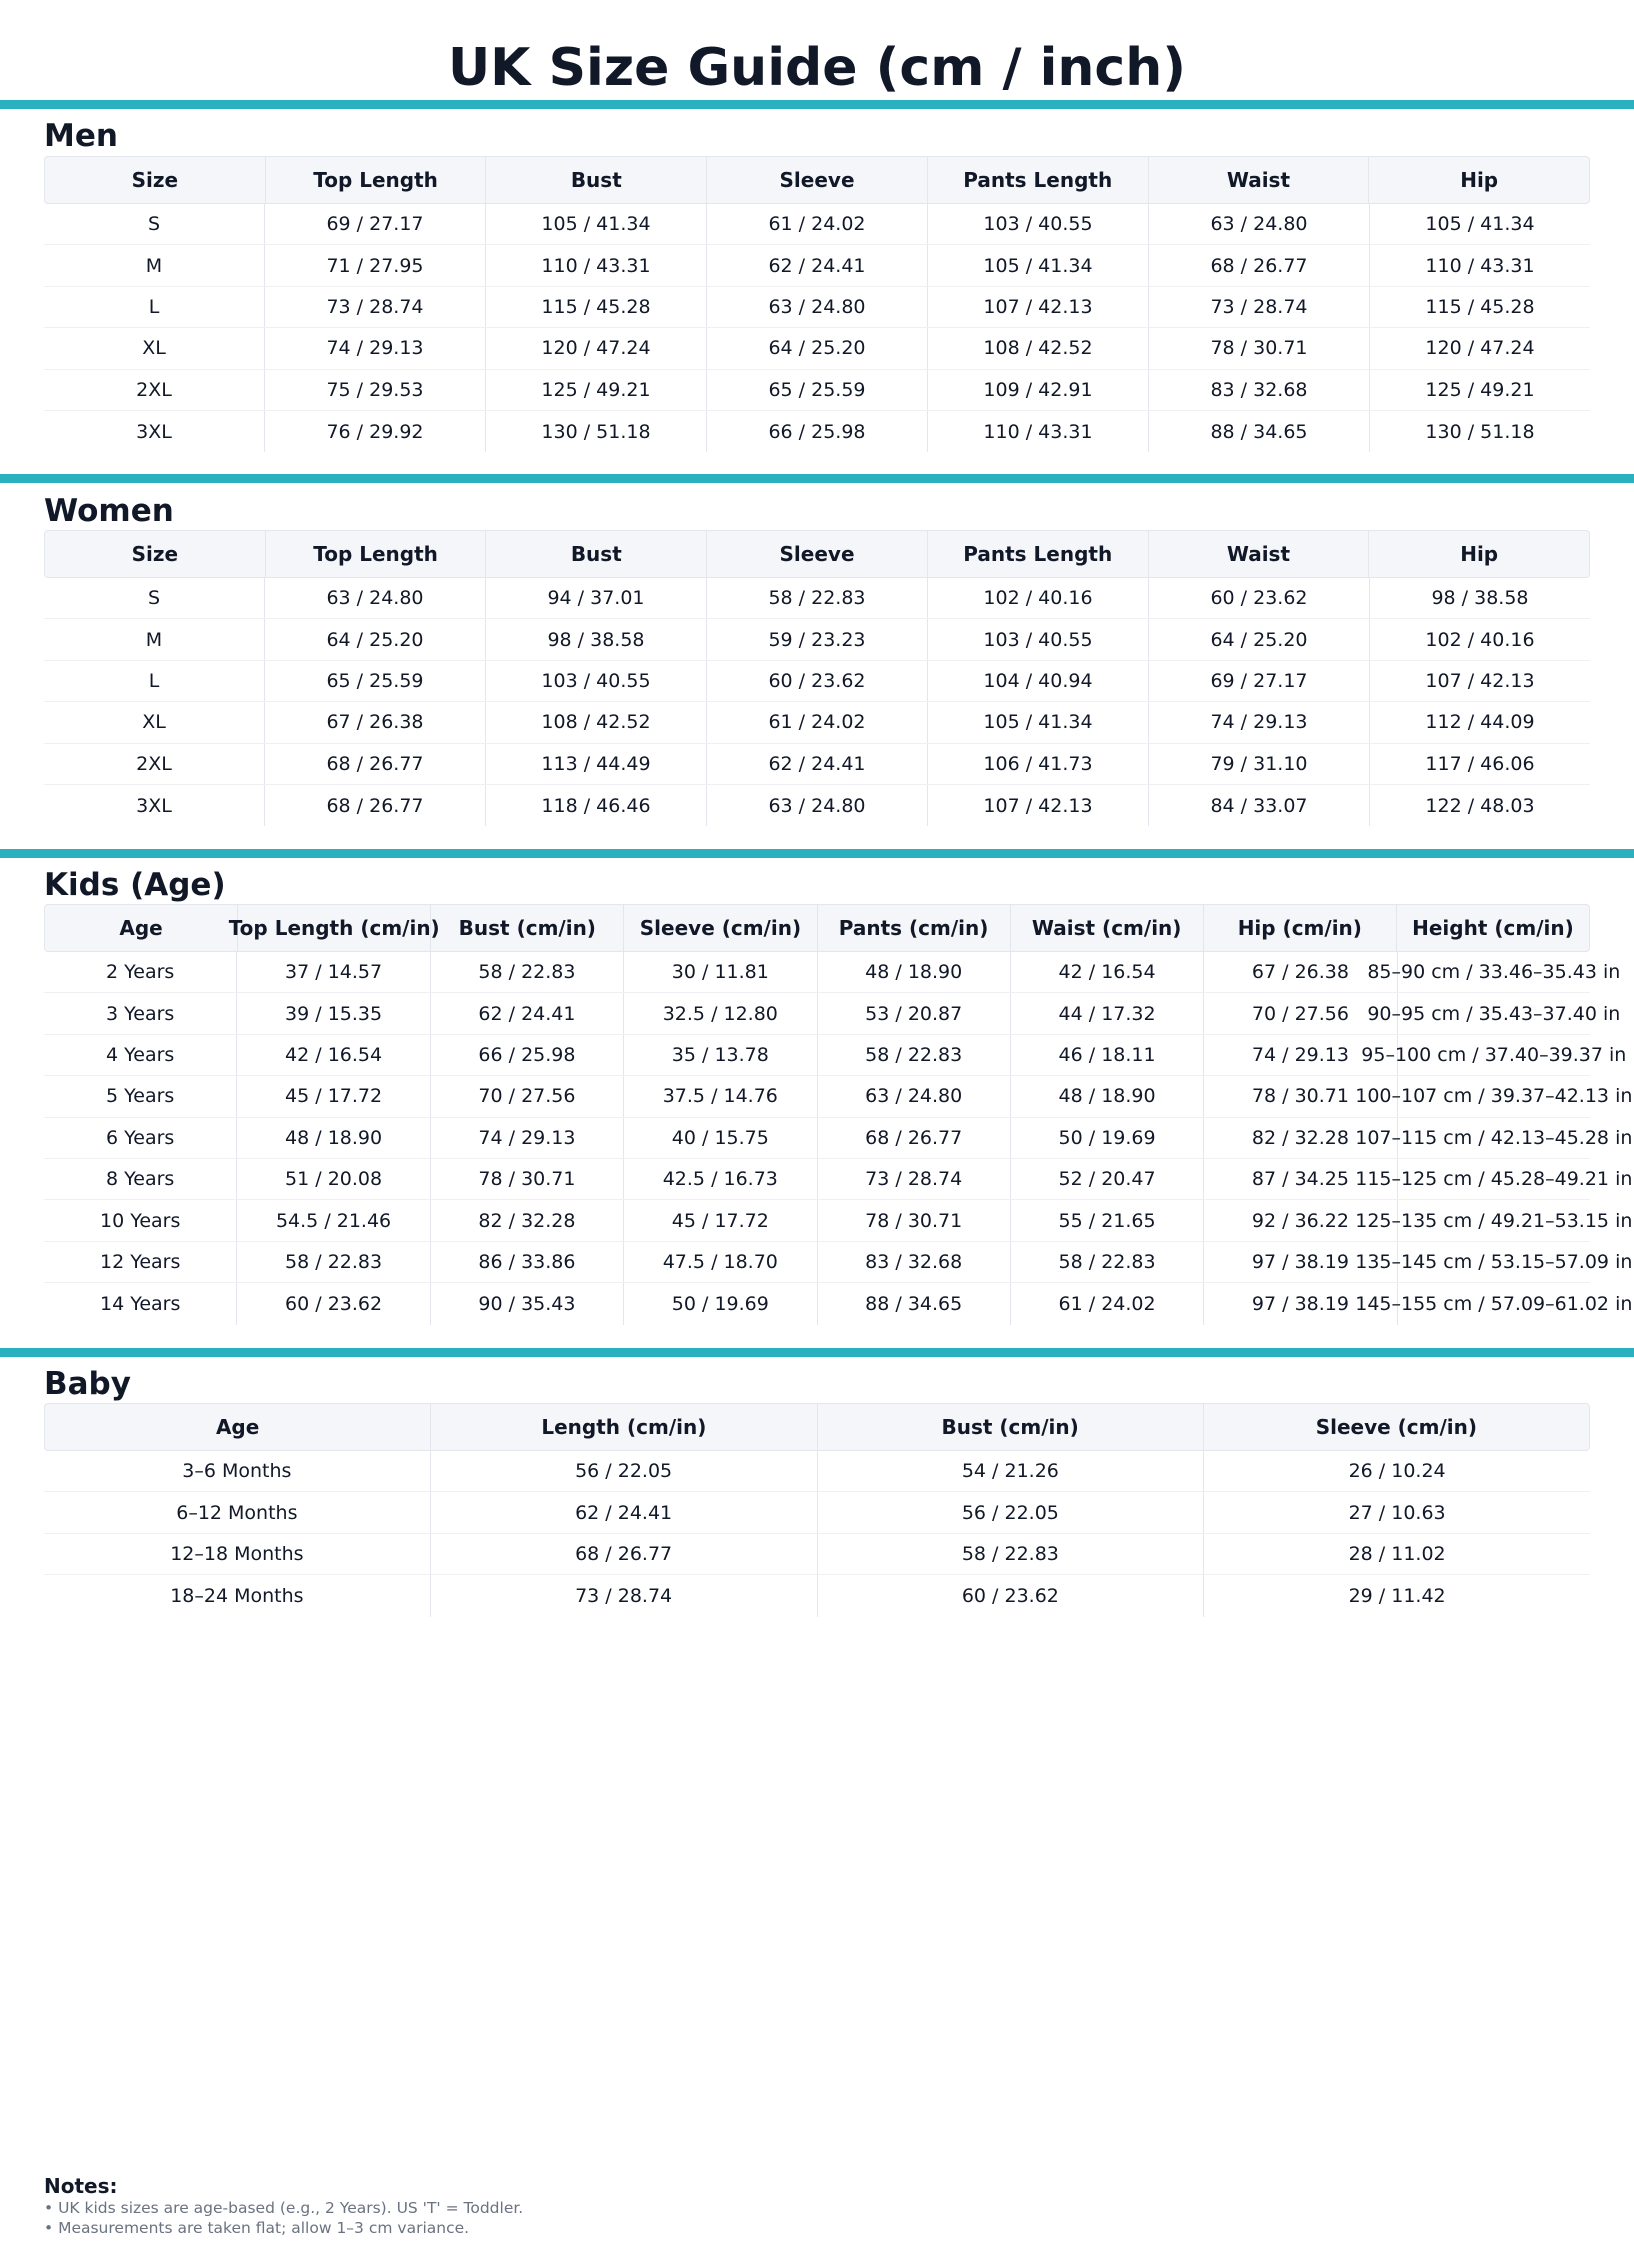  What do you see at coordinates (623, 1427) in the screenshot?
I see `column-header: Length (cm/in)` at bounding box center [623, 1427].